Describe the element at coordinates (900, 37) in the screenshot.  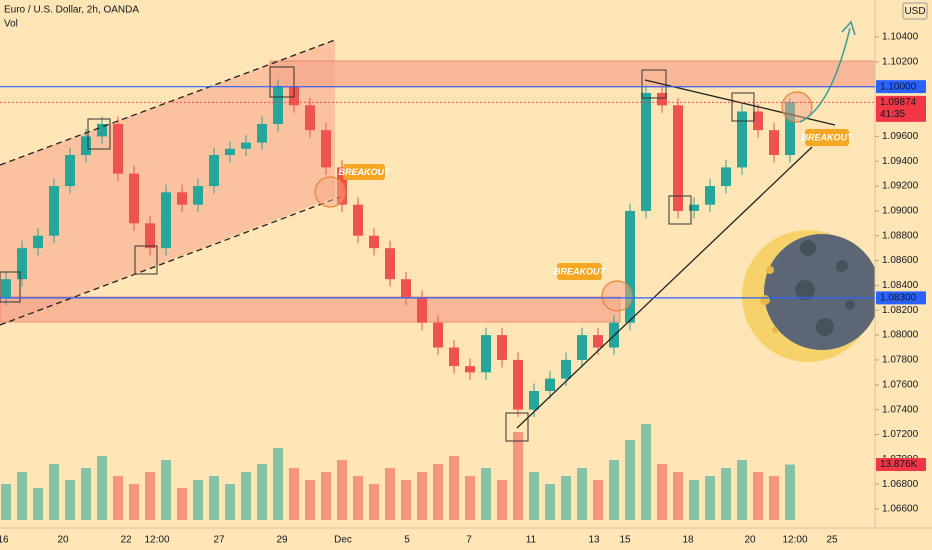
I see `y-tick-label: 1.10400` at that location.